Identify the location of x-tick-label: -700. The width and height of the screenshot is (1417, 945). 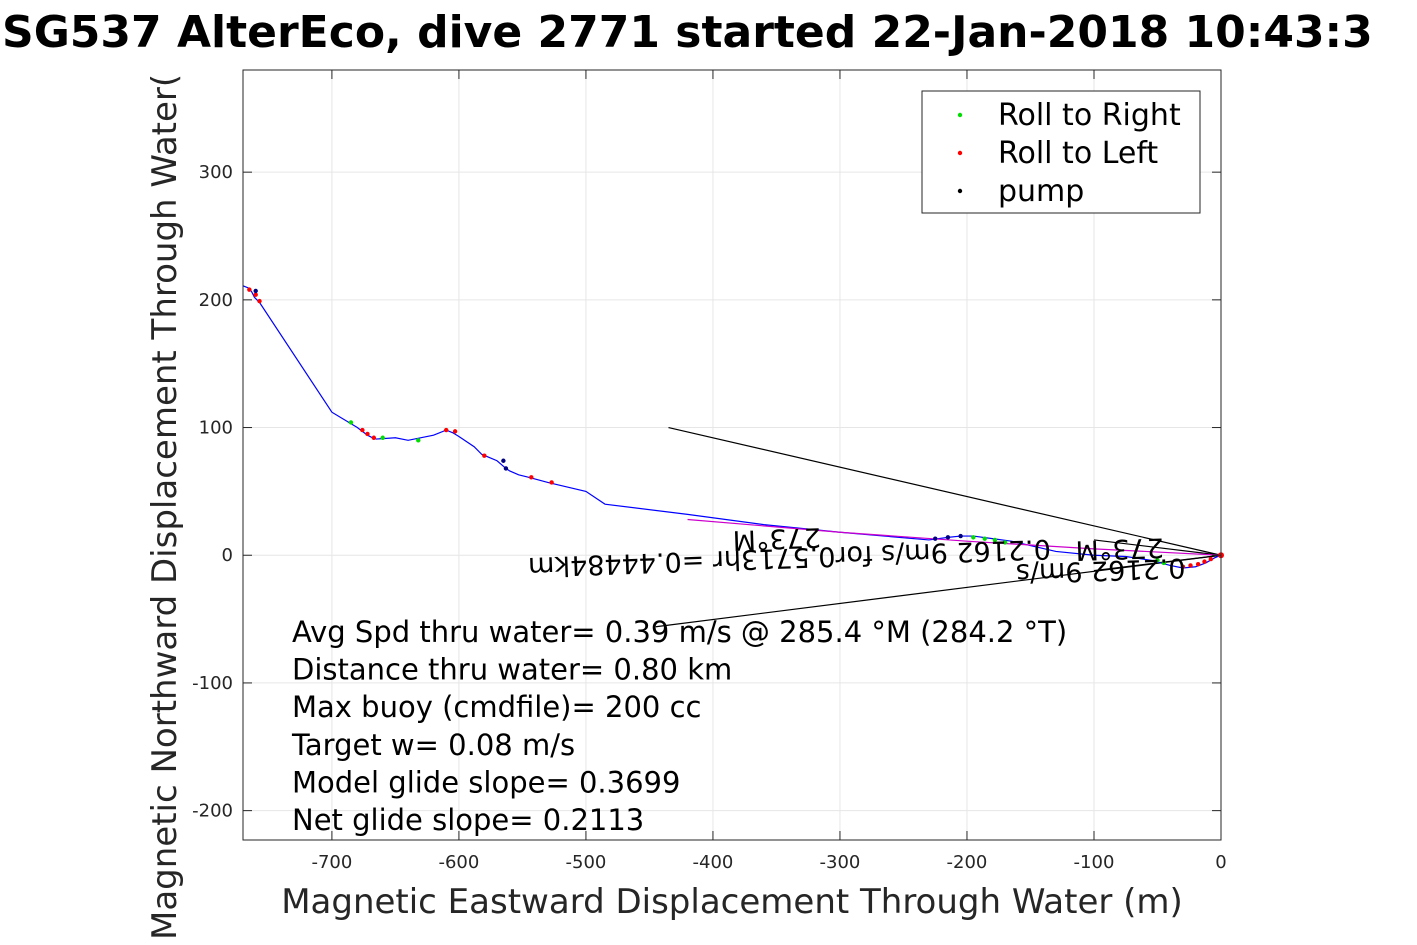
(331, 862).